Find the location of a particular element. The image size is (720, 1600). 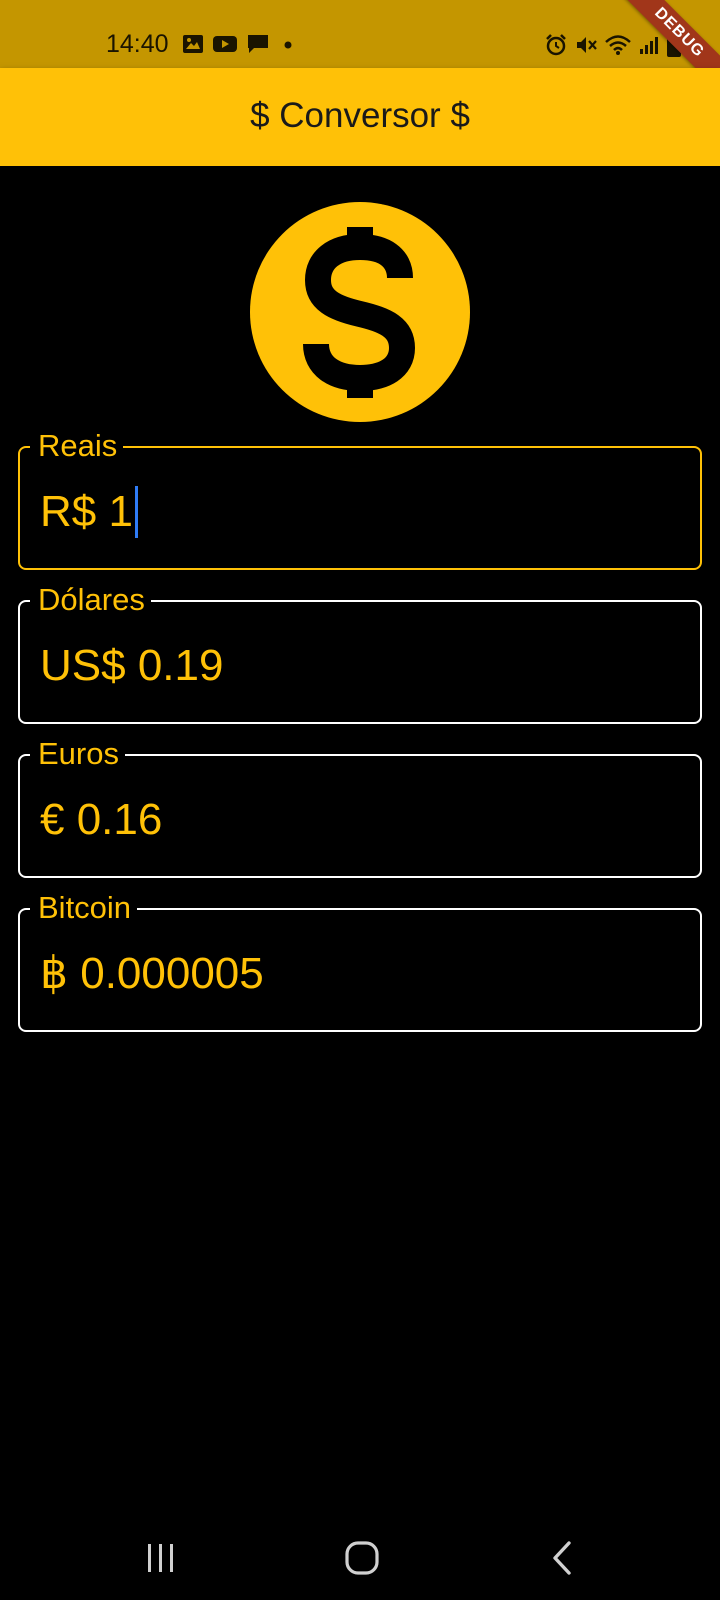

status-bar: 14:40 is located at coordinates (360, 51).